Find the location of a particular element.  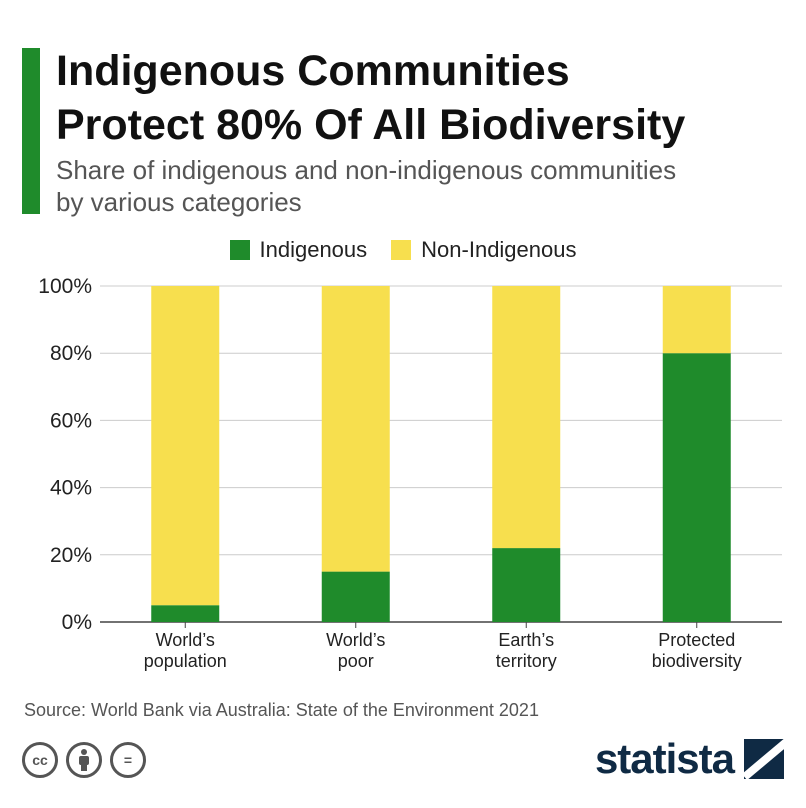

y-tick-label: 40% is located at coordinates (71, 488).